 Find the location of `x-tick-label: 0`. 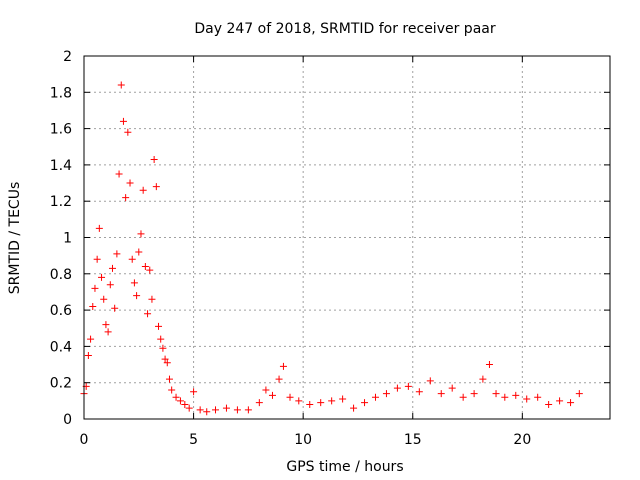

x-tick-label: 0 is located at coordinates (84, 440).